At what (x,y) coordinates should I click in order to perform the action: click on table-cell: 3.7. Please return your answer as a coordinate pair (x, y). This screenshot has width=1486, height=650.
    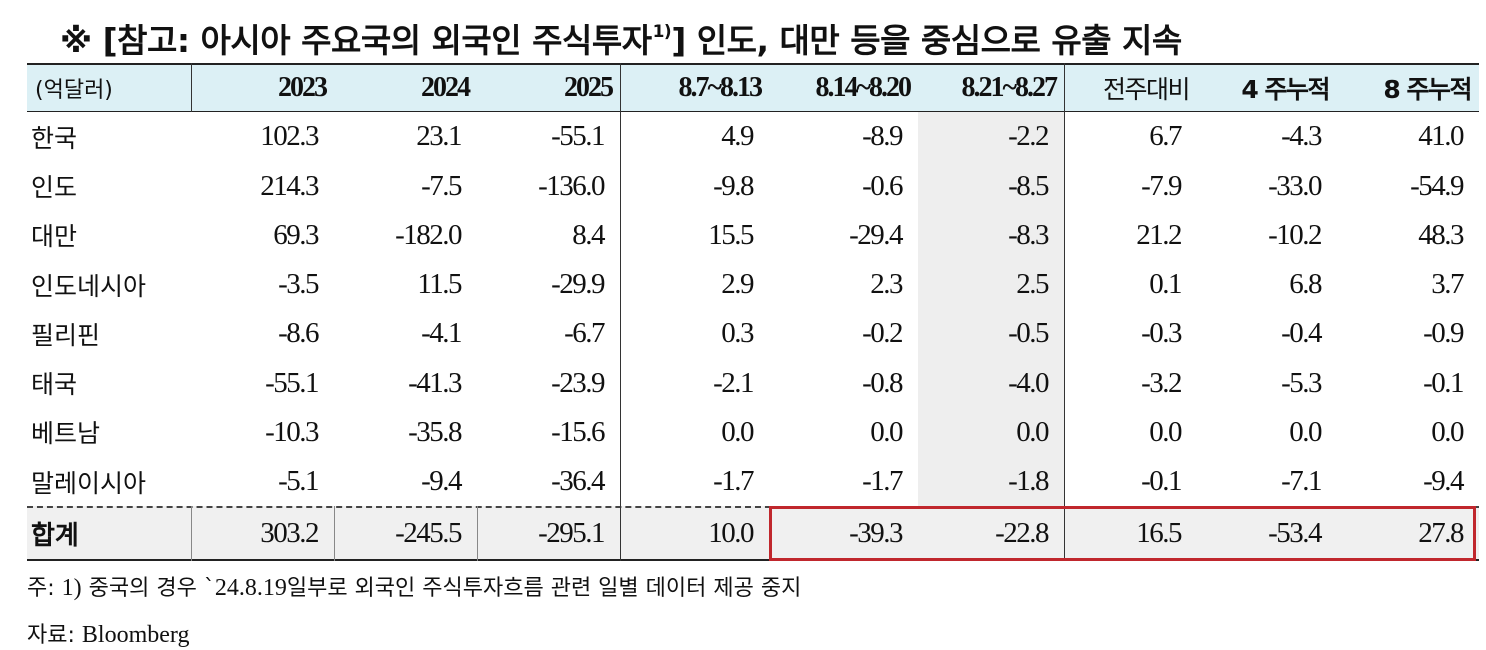
    Looking at the image, I should click on (1447, 284).